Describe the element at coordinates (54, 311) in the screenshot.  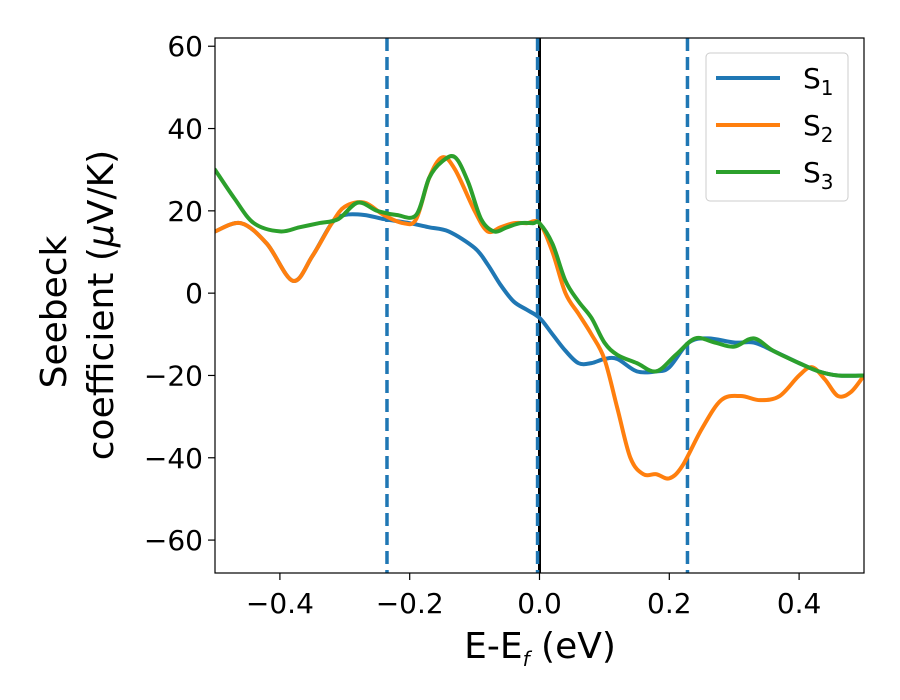
I see `y-axis-title-line1: Seebeck` at that location.